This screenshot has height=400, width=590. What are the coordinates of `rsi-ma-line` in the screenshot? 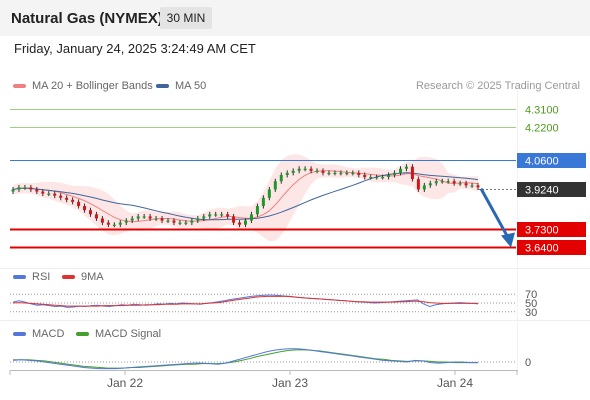 It's located at (245, 301).